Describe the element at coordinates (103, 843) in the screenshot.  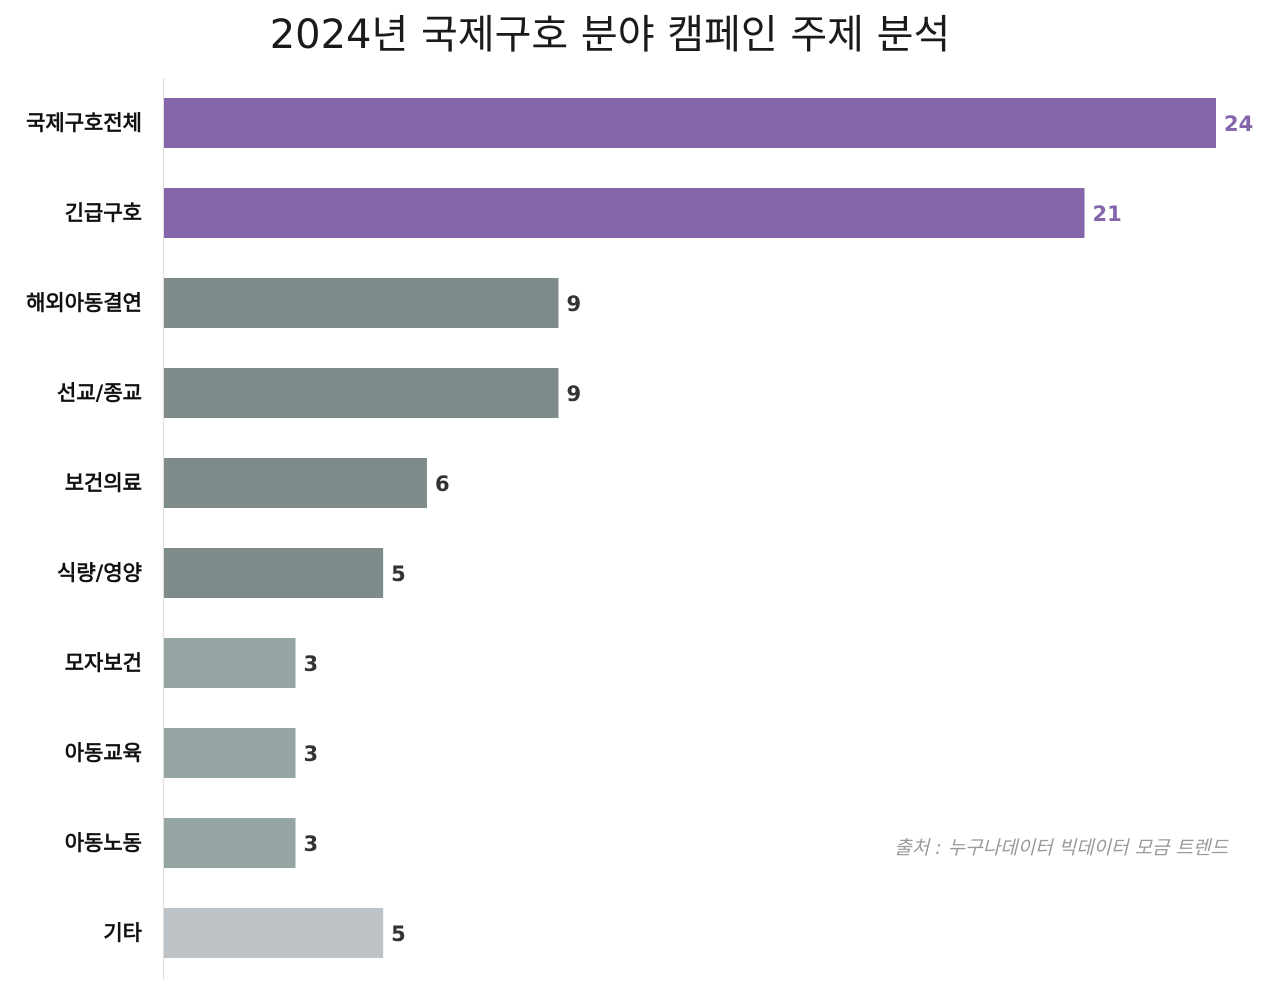
I see `category-label: 아동노동` at that location.